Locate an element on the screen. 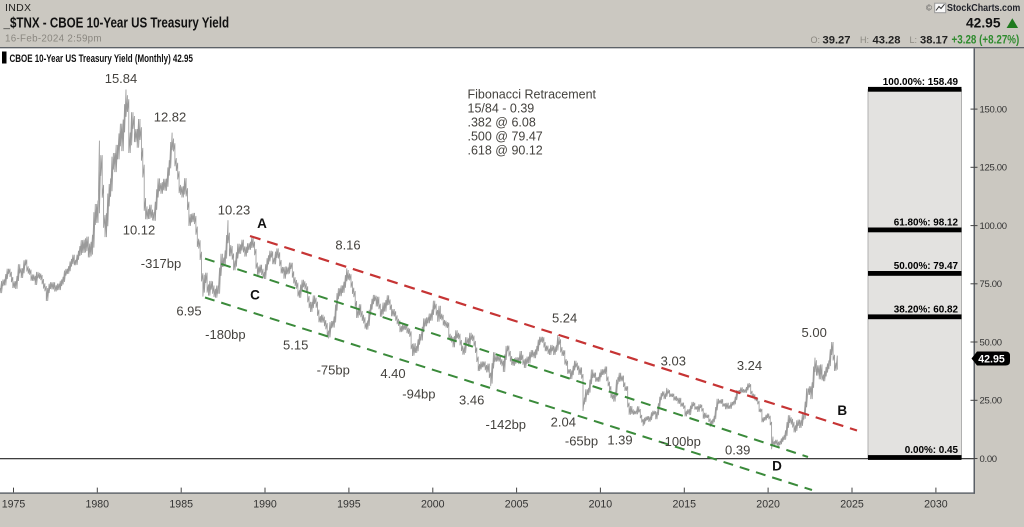 This screenshot has height=527, width=1024. svg-text: 2000 is located at coordinates (433, 505).